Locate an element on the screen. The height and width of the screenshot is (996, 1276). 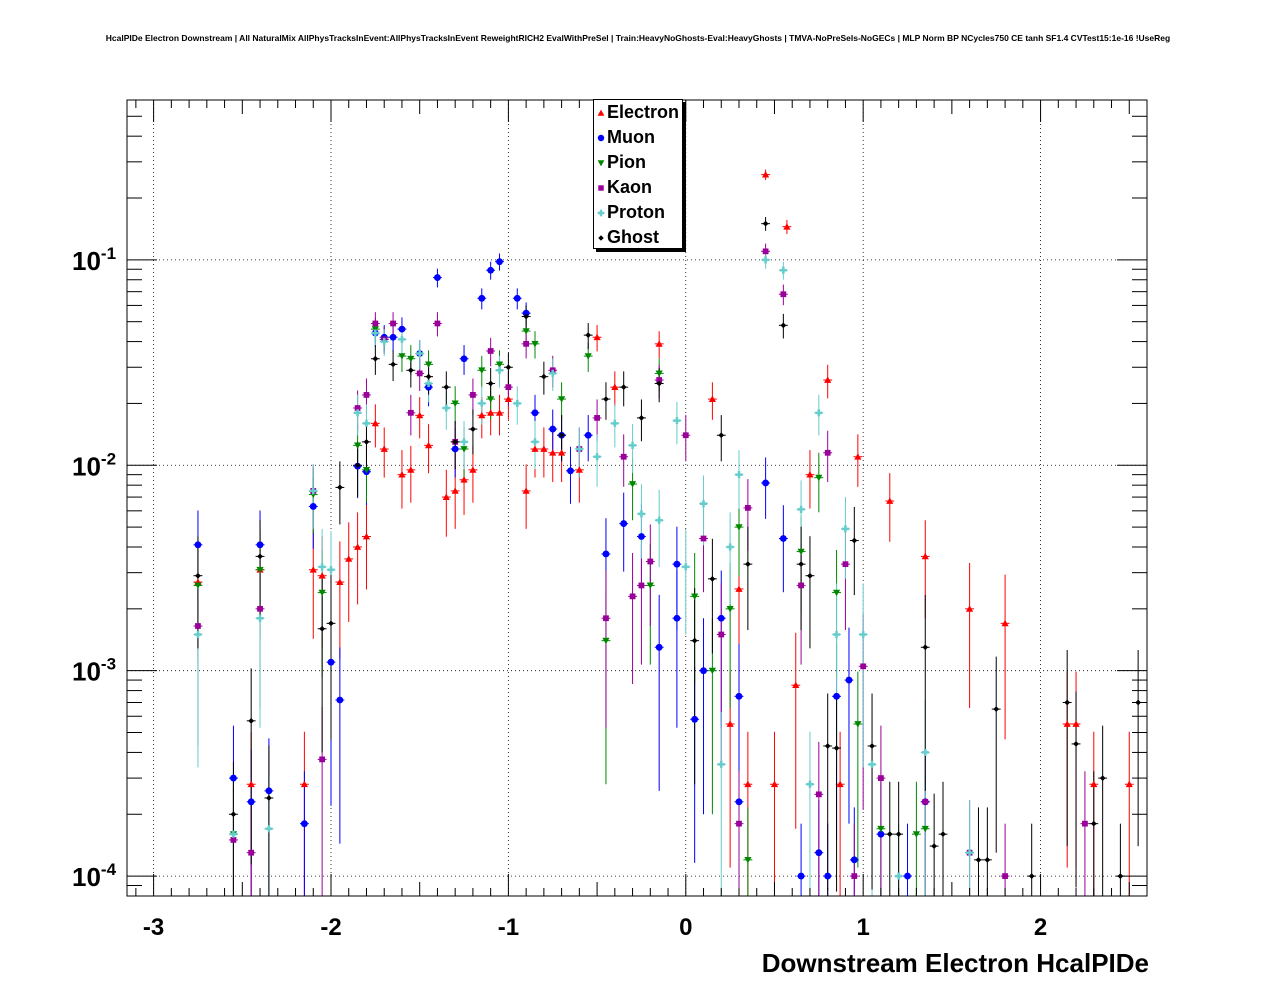
x-tick-label: -3 is located at coordinates (153, 927).